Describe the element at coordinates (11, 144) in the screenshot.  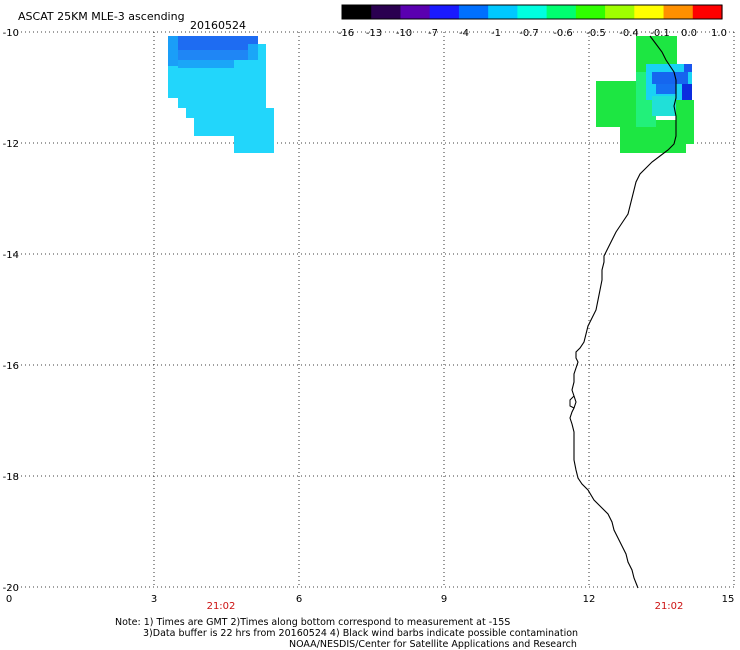
I see `lat-label: -12` at that location.